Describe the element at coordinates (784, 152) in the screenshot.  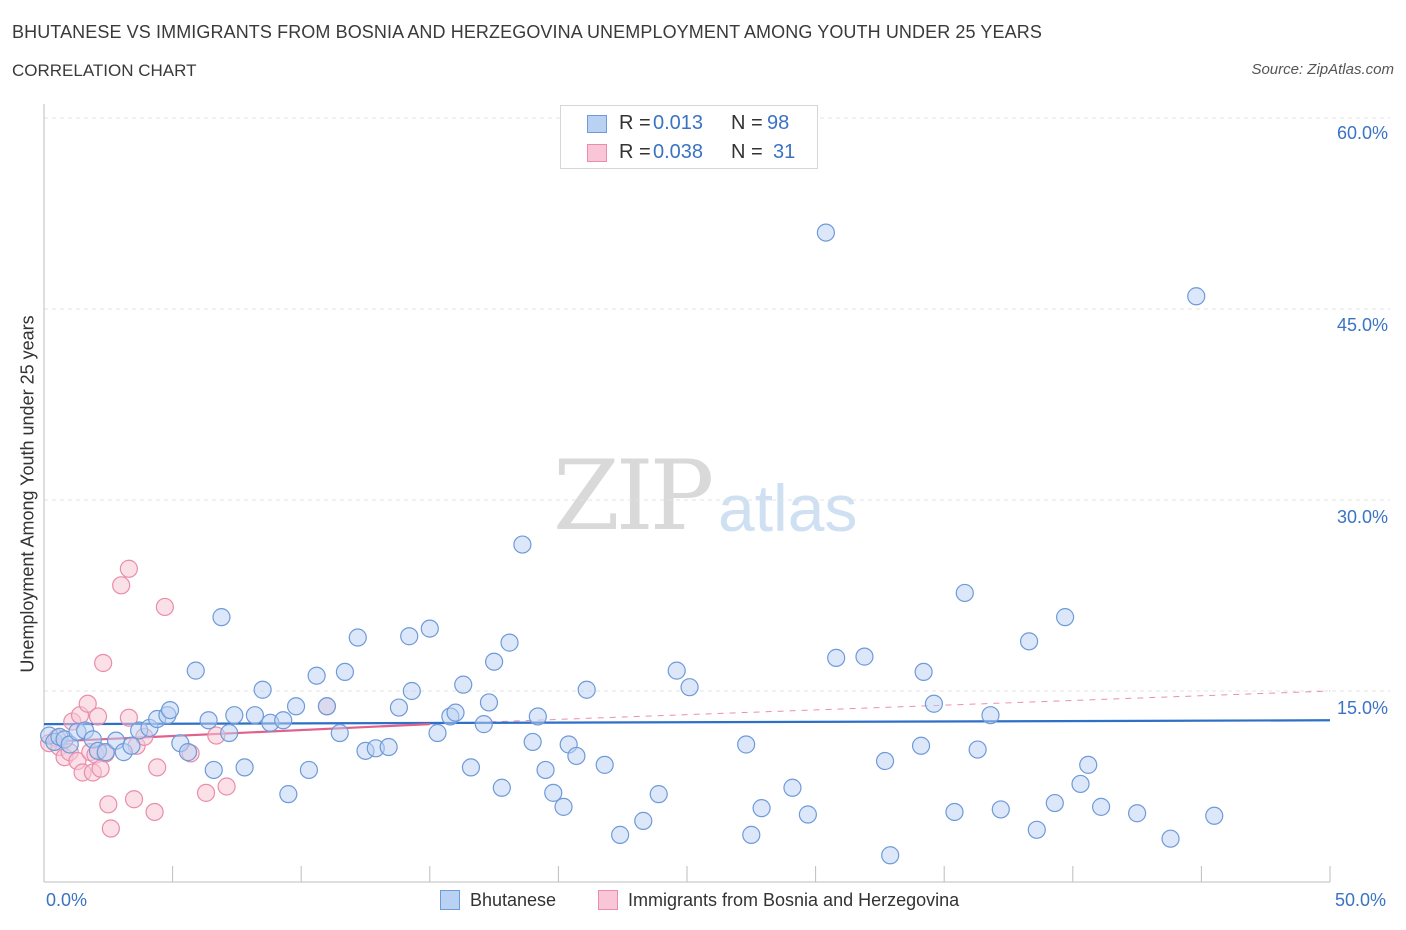
I see `n-value: 31` at that location.